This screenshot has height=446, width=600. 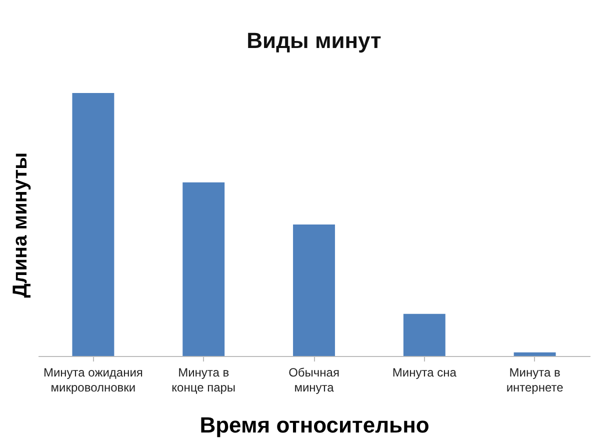 I want to click on x-tick-label: Обычная минута, so click(x=314, y=380).